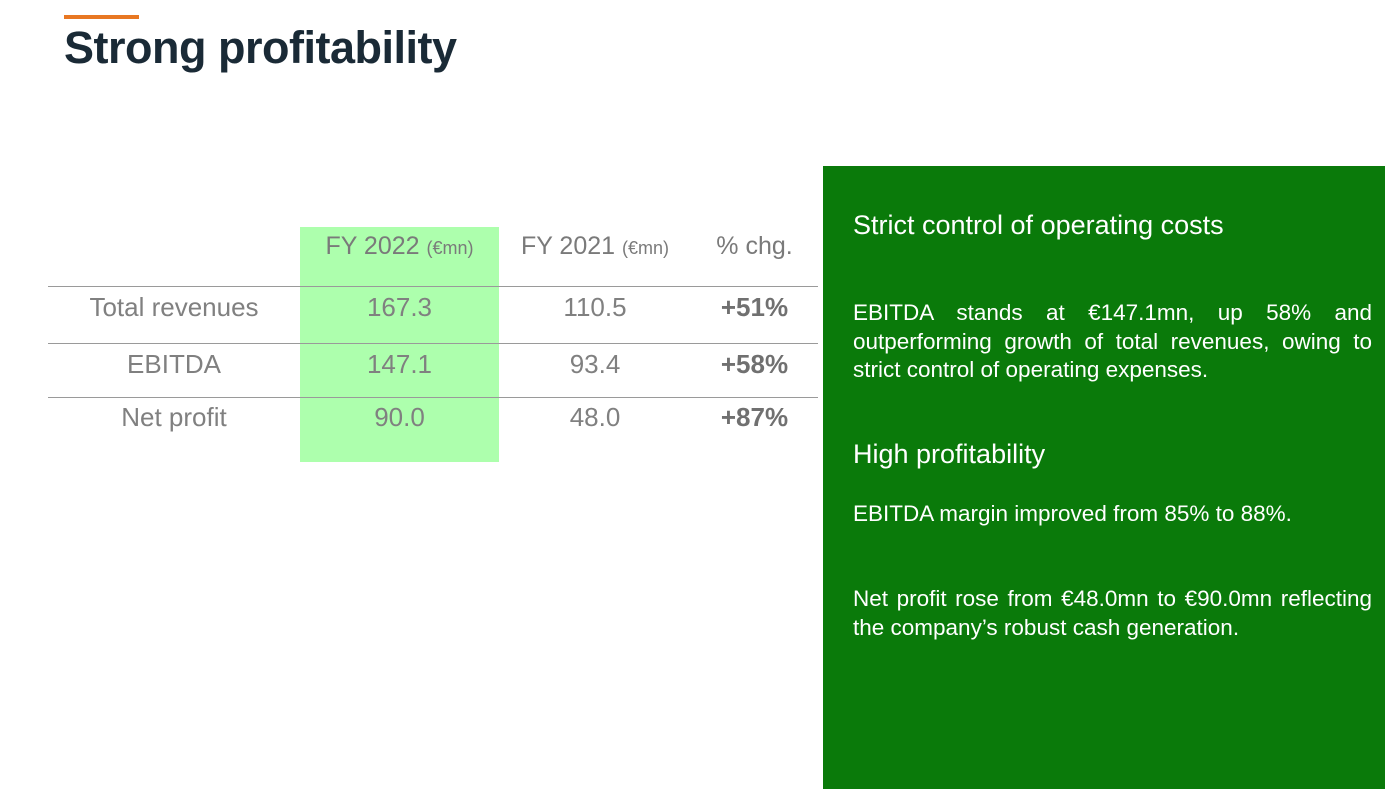 This screenshot has height=789, width=1385. I want to click on row-label: EBITDA, so click(174, 364).